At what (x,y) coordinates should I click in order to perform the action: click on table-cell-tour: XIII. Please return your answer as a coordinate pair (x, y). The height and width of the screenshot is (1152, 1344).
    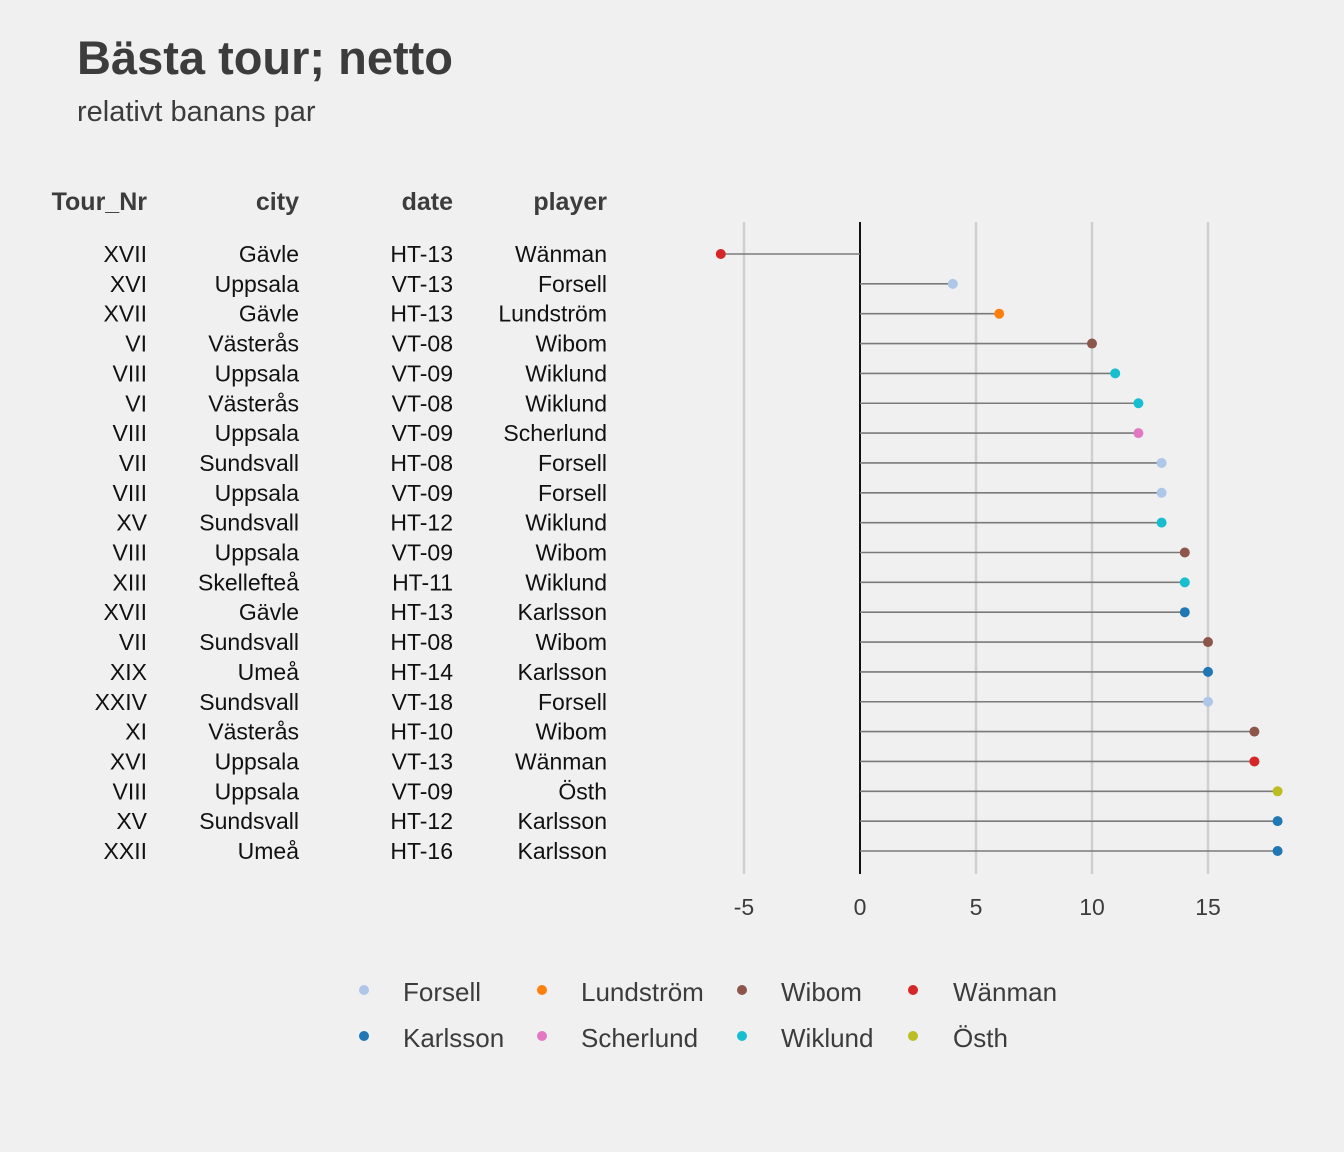
    Looking at the image, I should click on (129, 582).